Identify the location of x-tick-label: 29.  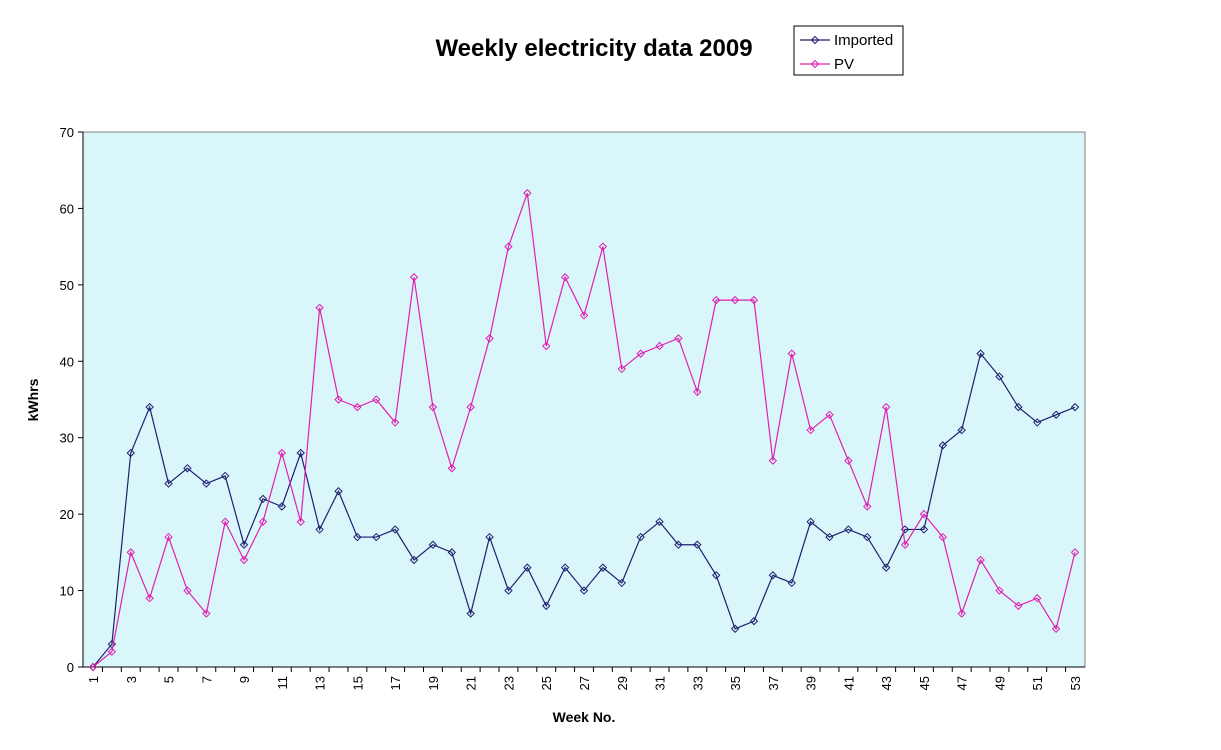
(622, 683).